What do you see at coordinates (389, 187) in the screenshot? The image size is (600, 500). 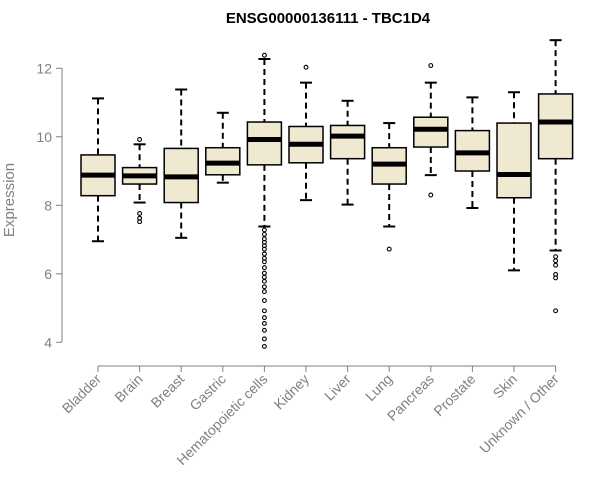 I see `box-lung` at bounding box center [389, 187].